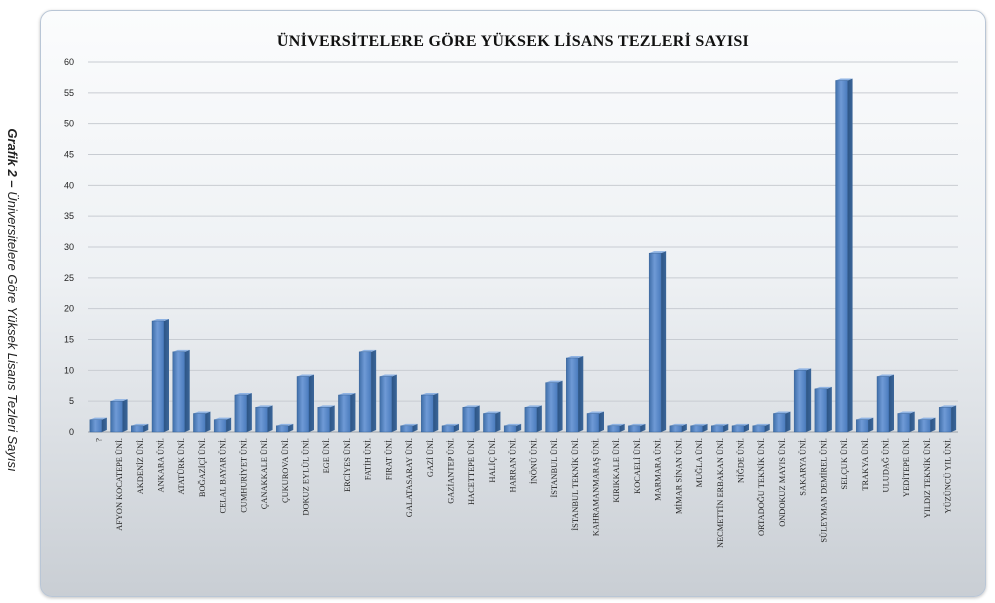 The image size is (995, 603). What do you see at coordinates (823, 490) in the screenshot?
I see `x-tick-label: SÜLEYMAN DEMİREL ÜNİ.` at bounding box center [823, 490].